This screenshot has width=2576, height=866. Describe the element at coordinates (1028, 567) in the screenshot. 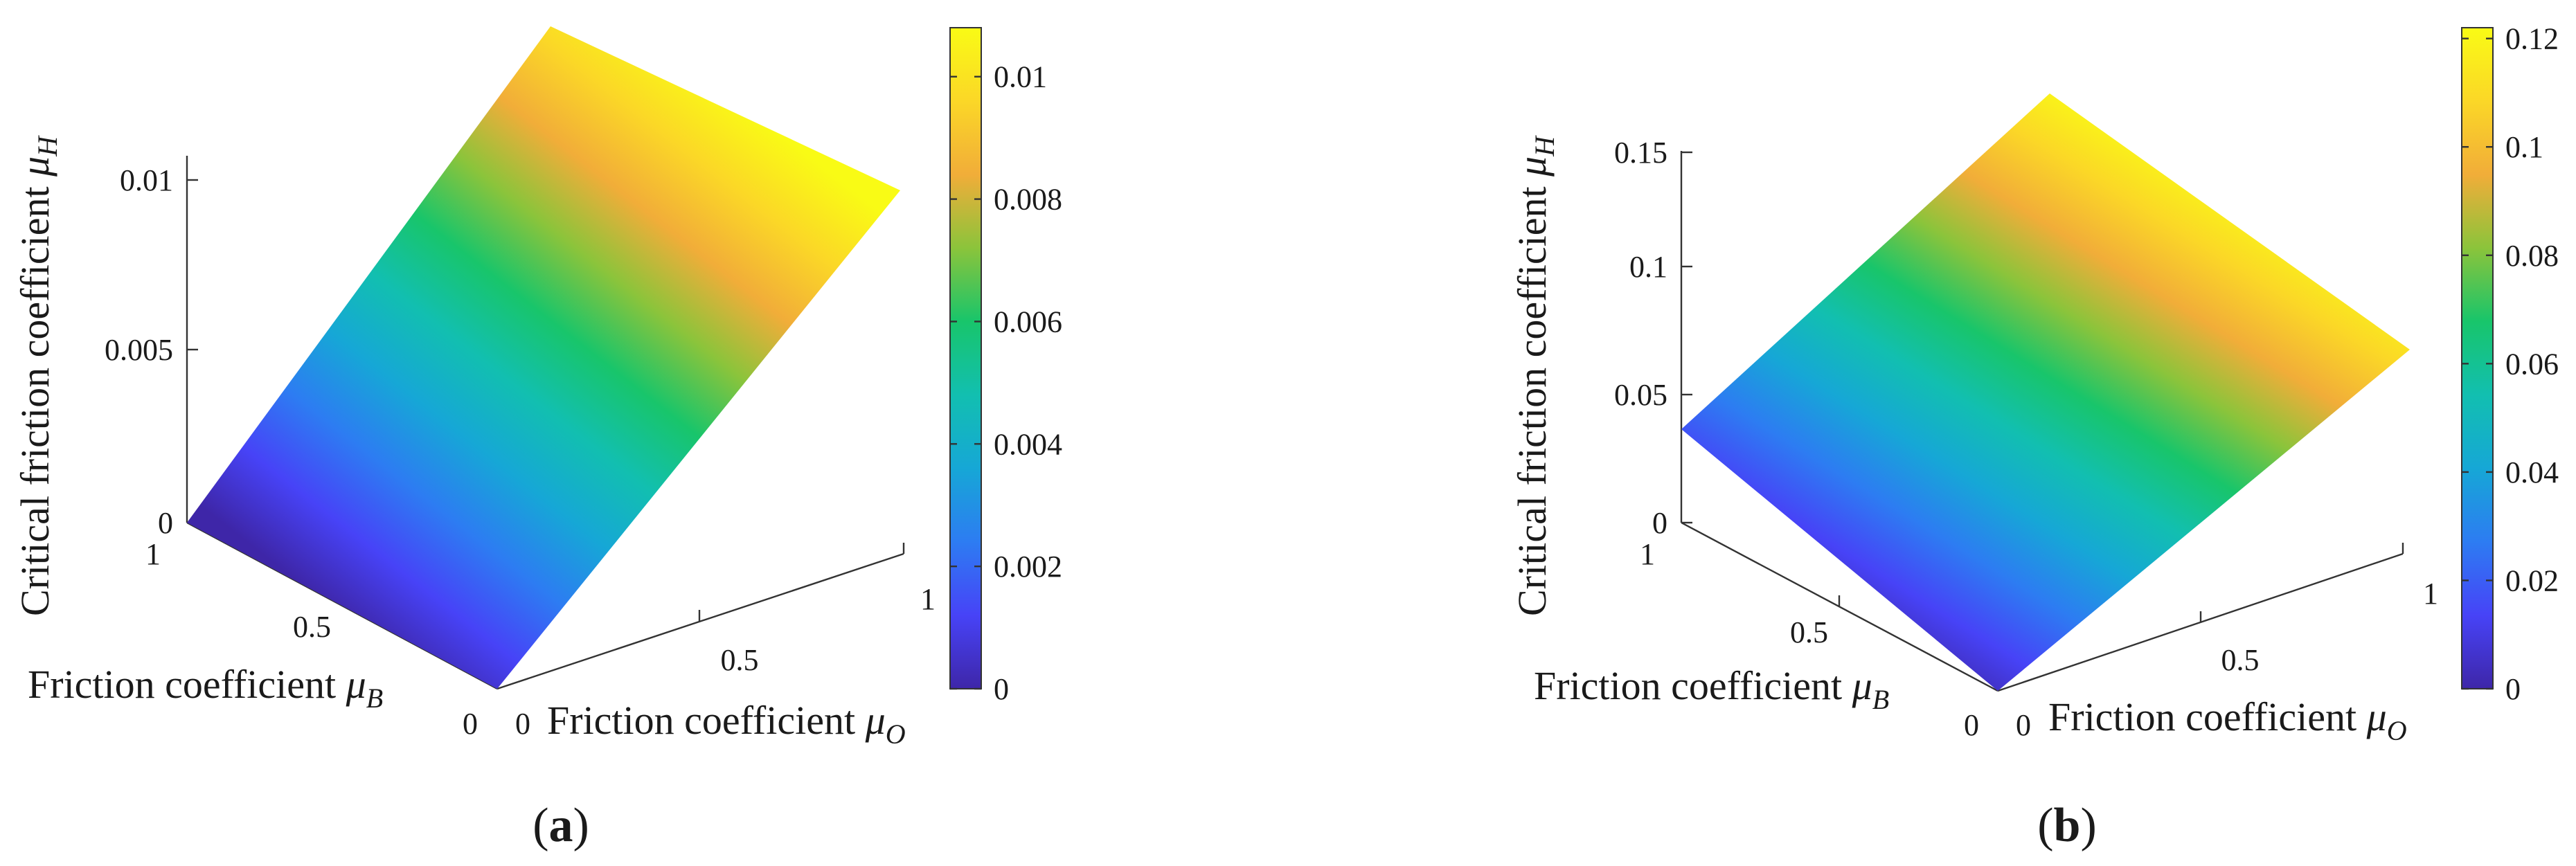

I see `colorbar-tick-label: 0.002` at that location.